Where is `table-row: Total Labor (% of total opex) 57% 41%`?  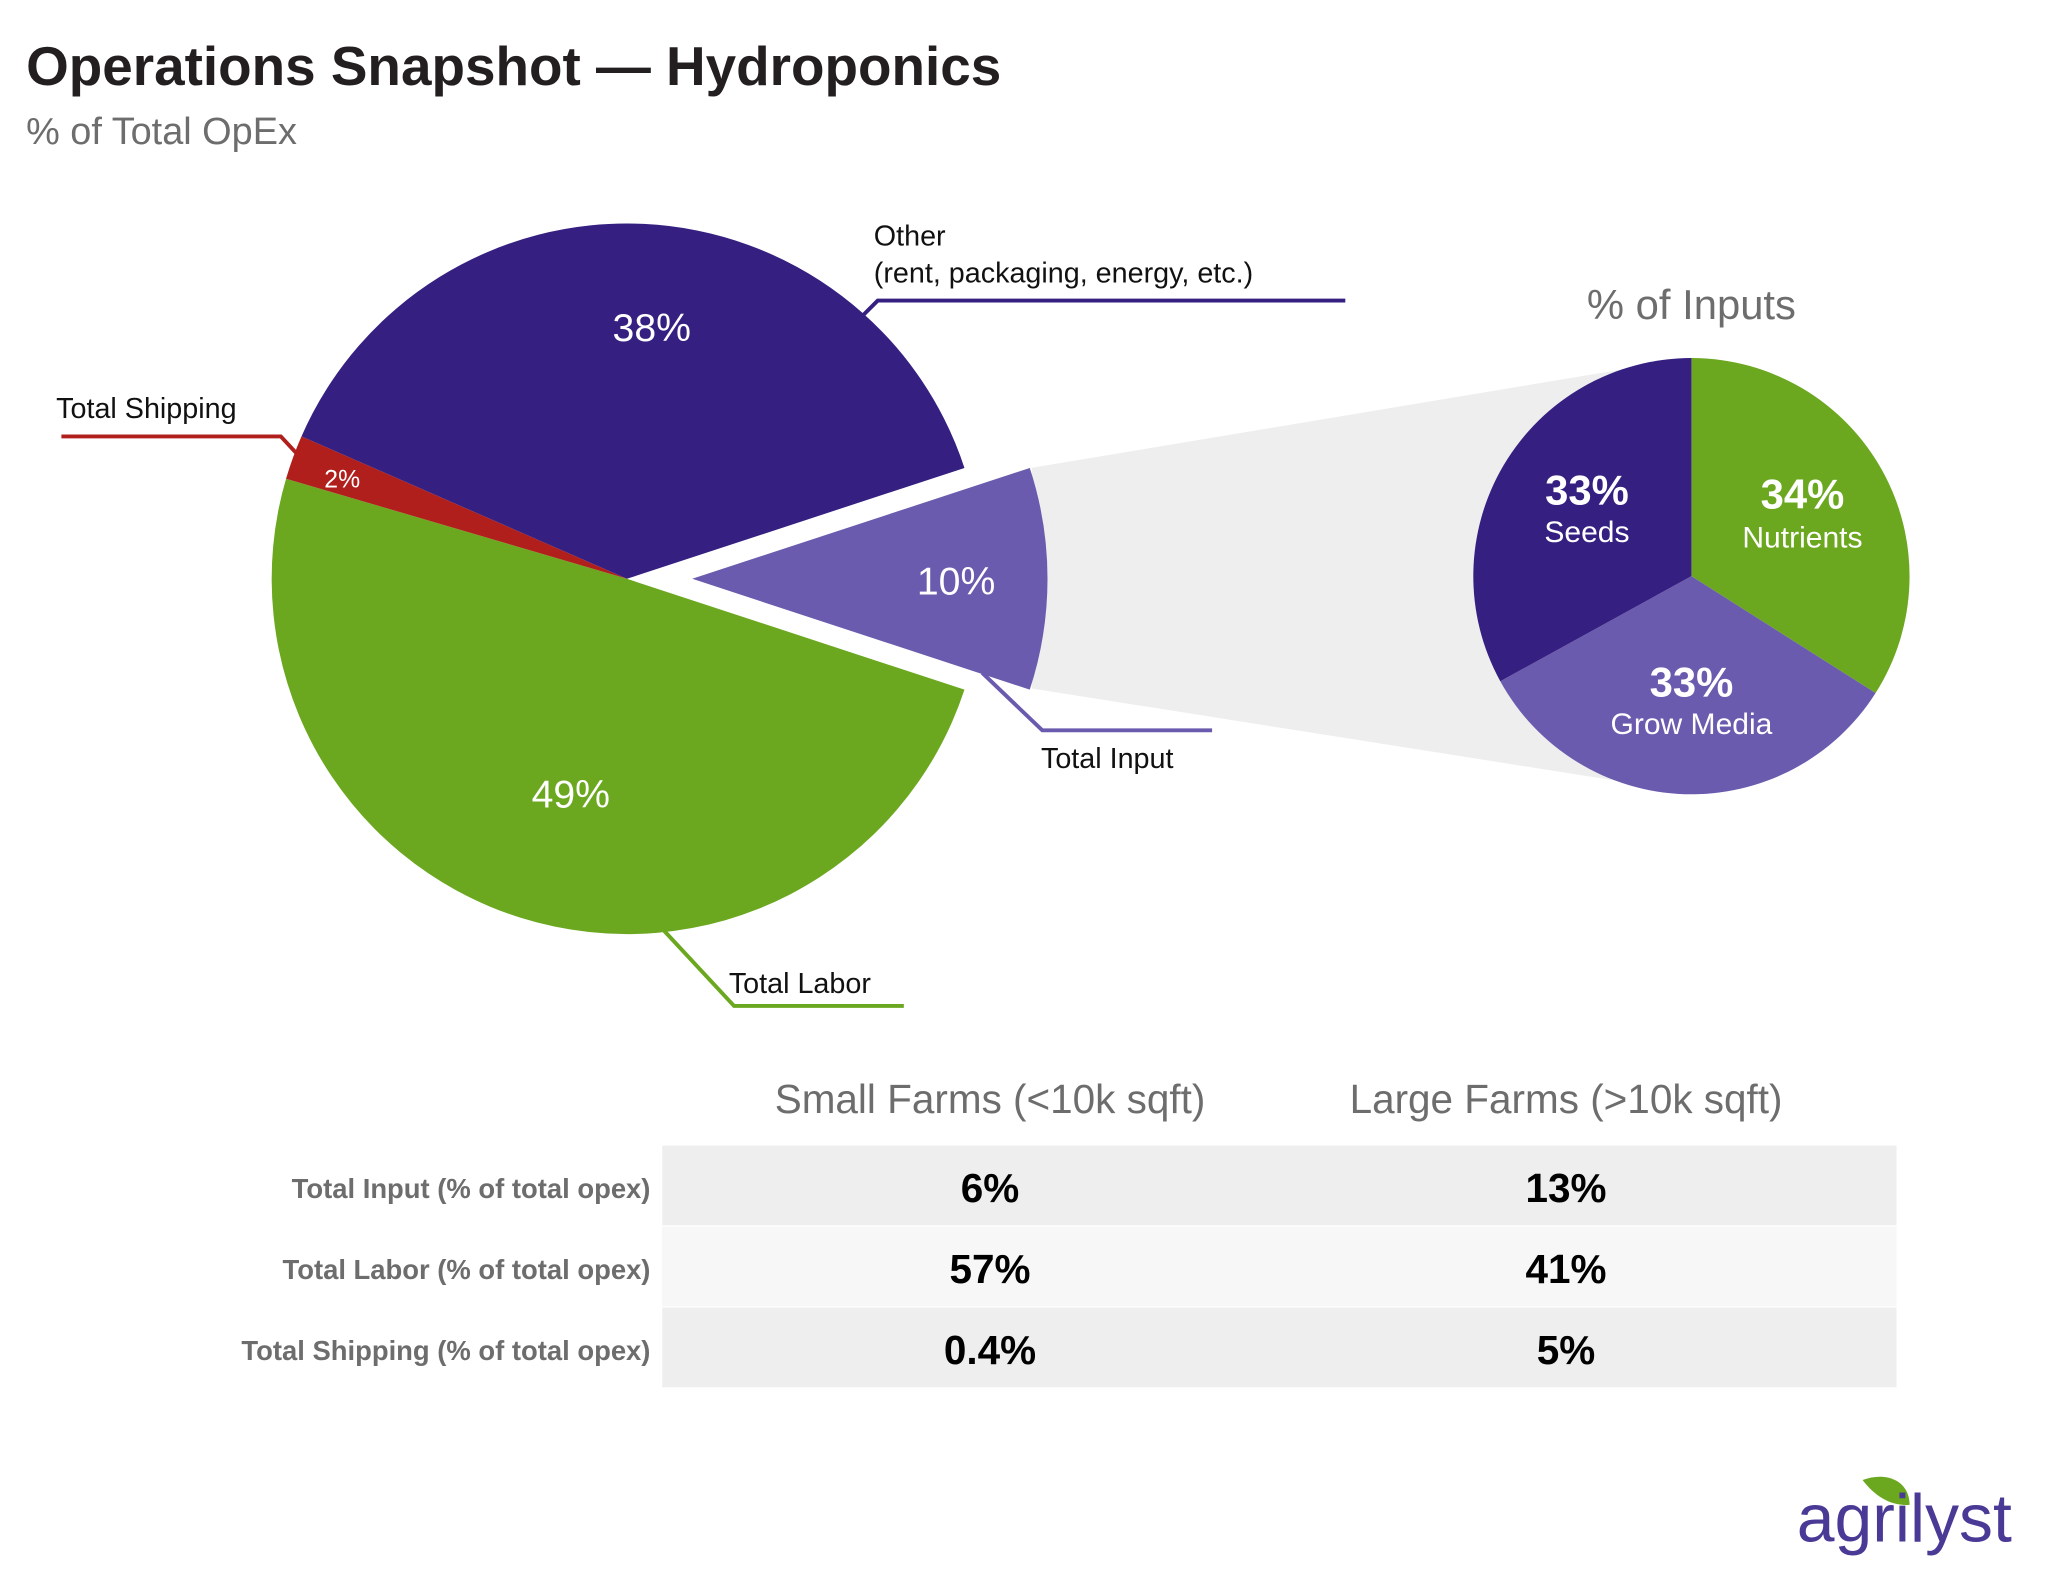
table-row: Total Labor (% of total opex) 57% 41% is located at coordinates (1090, 1266).